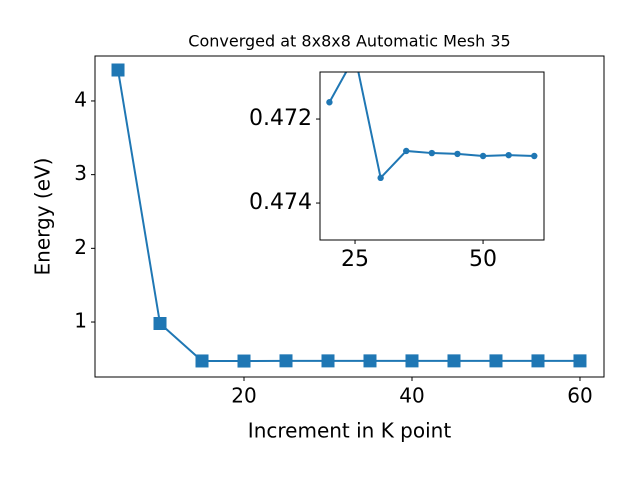  I want to click on axes-frame, so click(432, 156).